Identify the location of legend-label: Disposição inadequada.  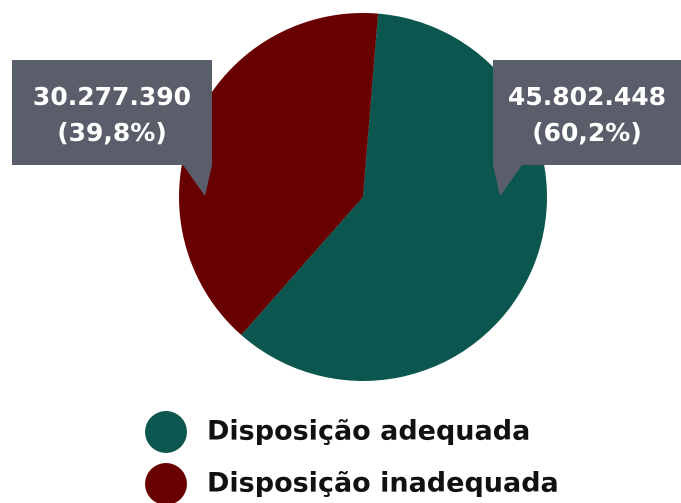
(383, 483).